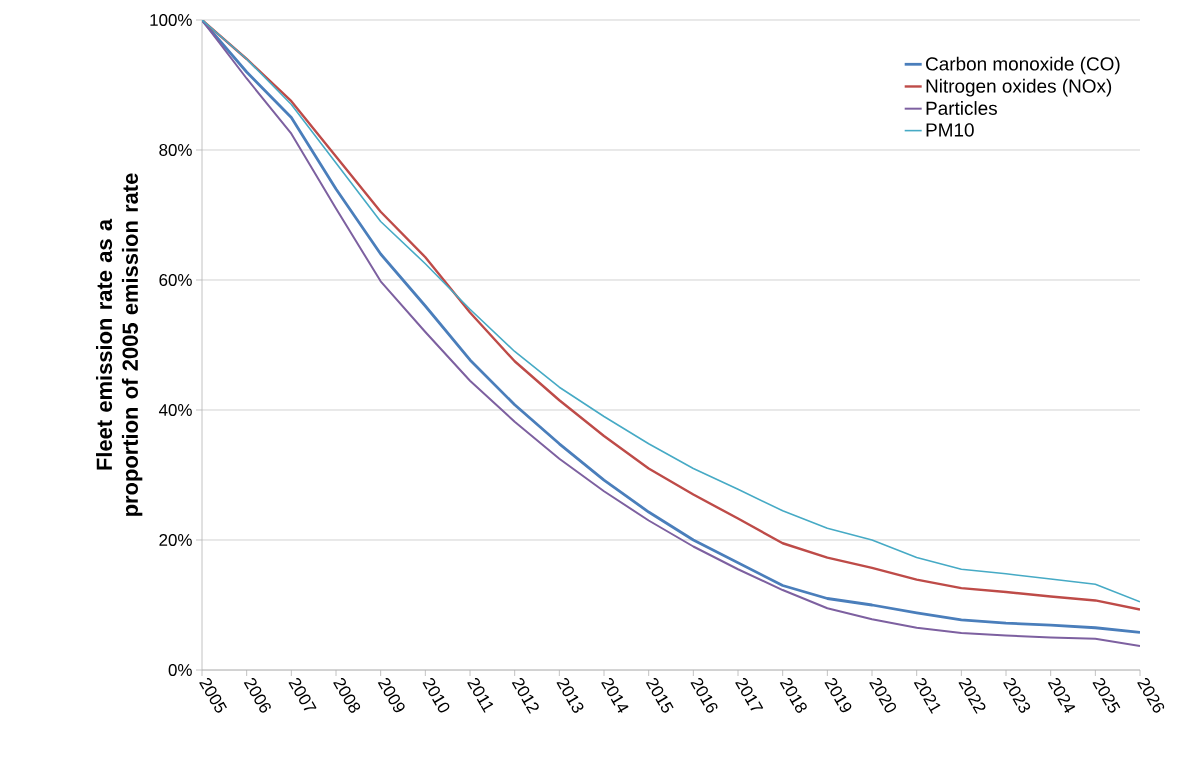 This screenshot has width=1203, height=762. What do you see at coordinates (175, 540) in the screenshot?
I see `y-tick-label: 20%` at bounding box center [175, 540].